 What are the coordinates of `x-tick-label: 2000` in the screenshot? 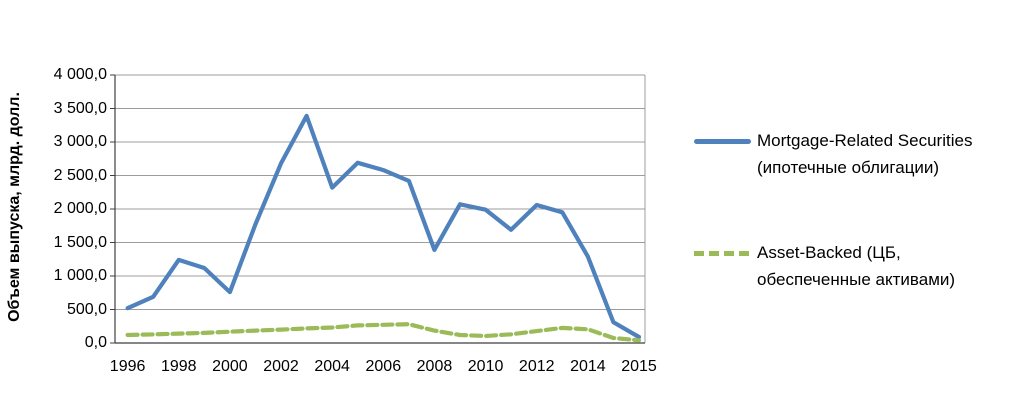 It's located at (230, 366).